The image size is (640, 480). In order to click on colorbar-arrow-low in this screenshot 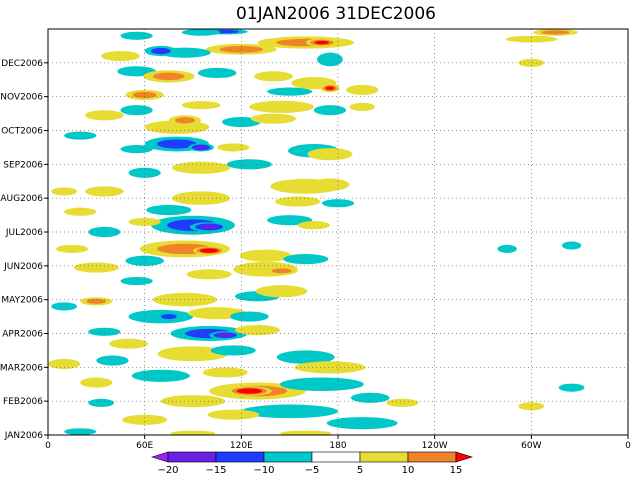, I will do `click(159, 457)`.